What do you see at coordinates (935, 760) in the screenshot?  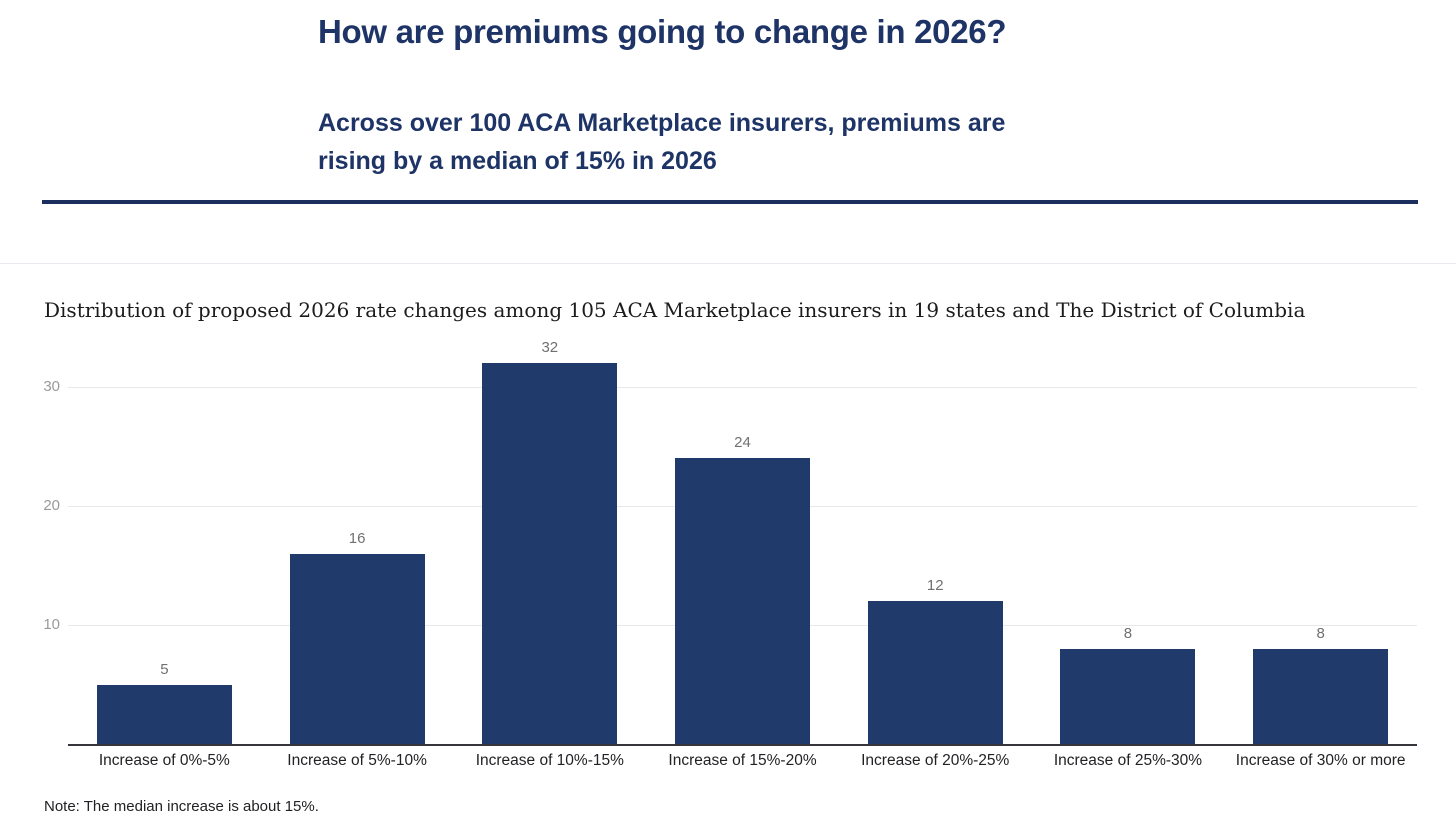 I see `x-axis-category-label: Increase of 20%-25%` at bounding box center [935, 760].